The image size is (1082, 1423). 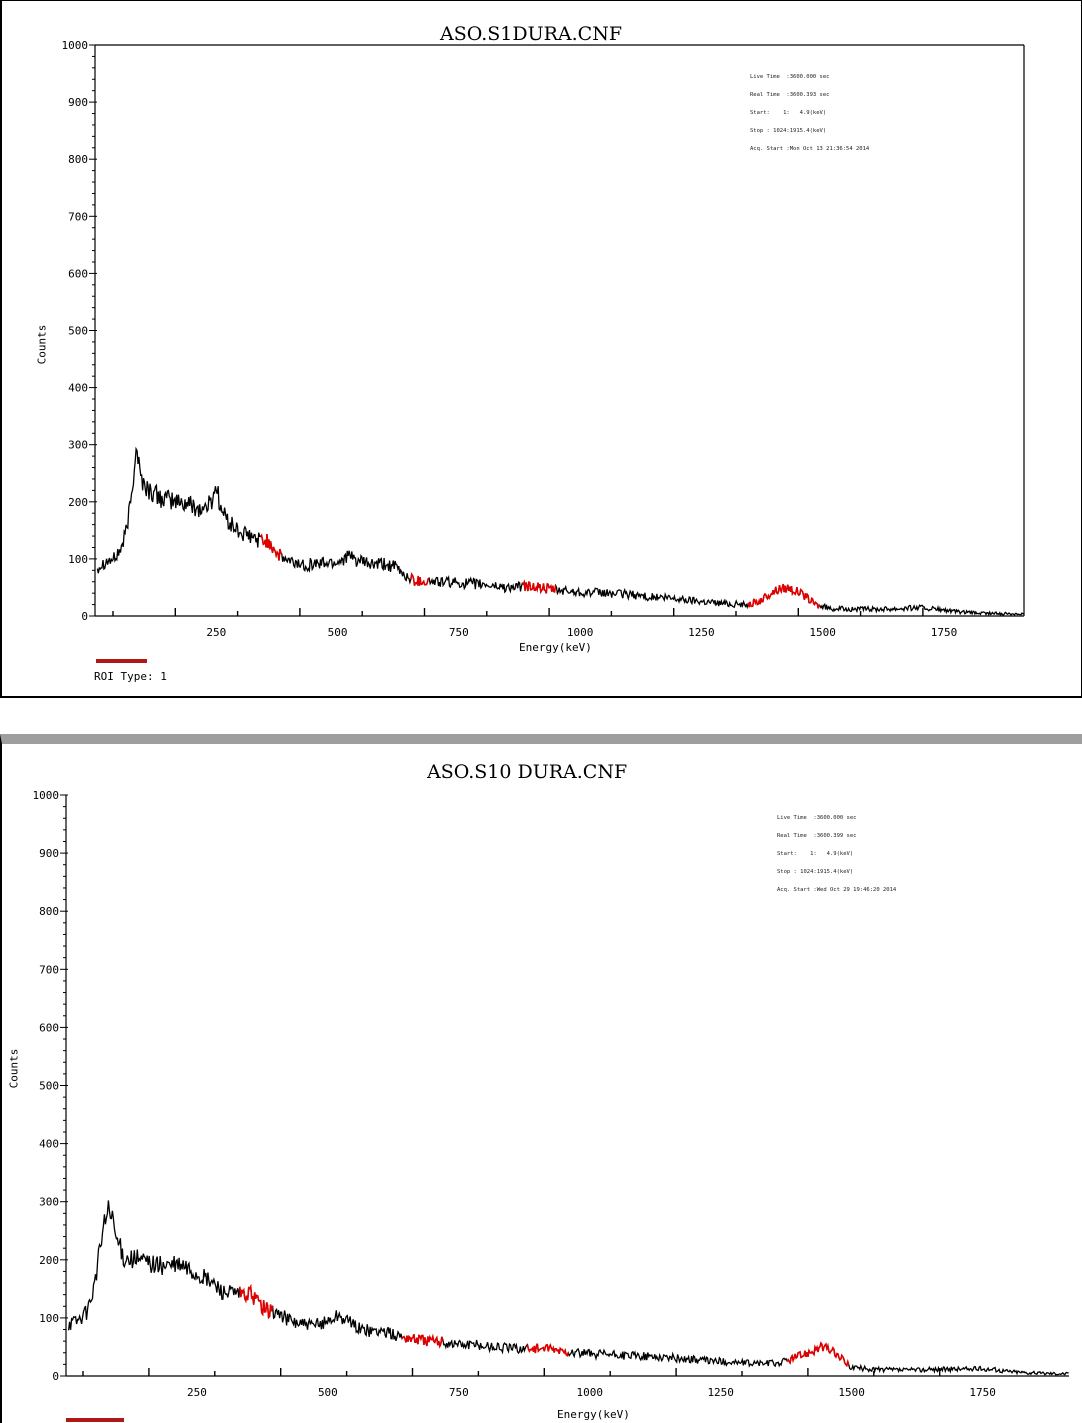 I want to click on roi-legend-label: ROI Type: 1, so click(x=130, y=676).